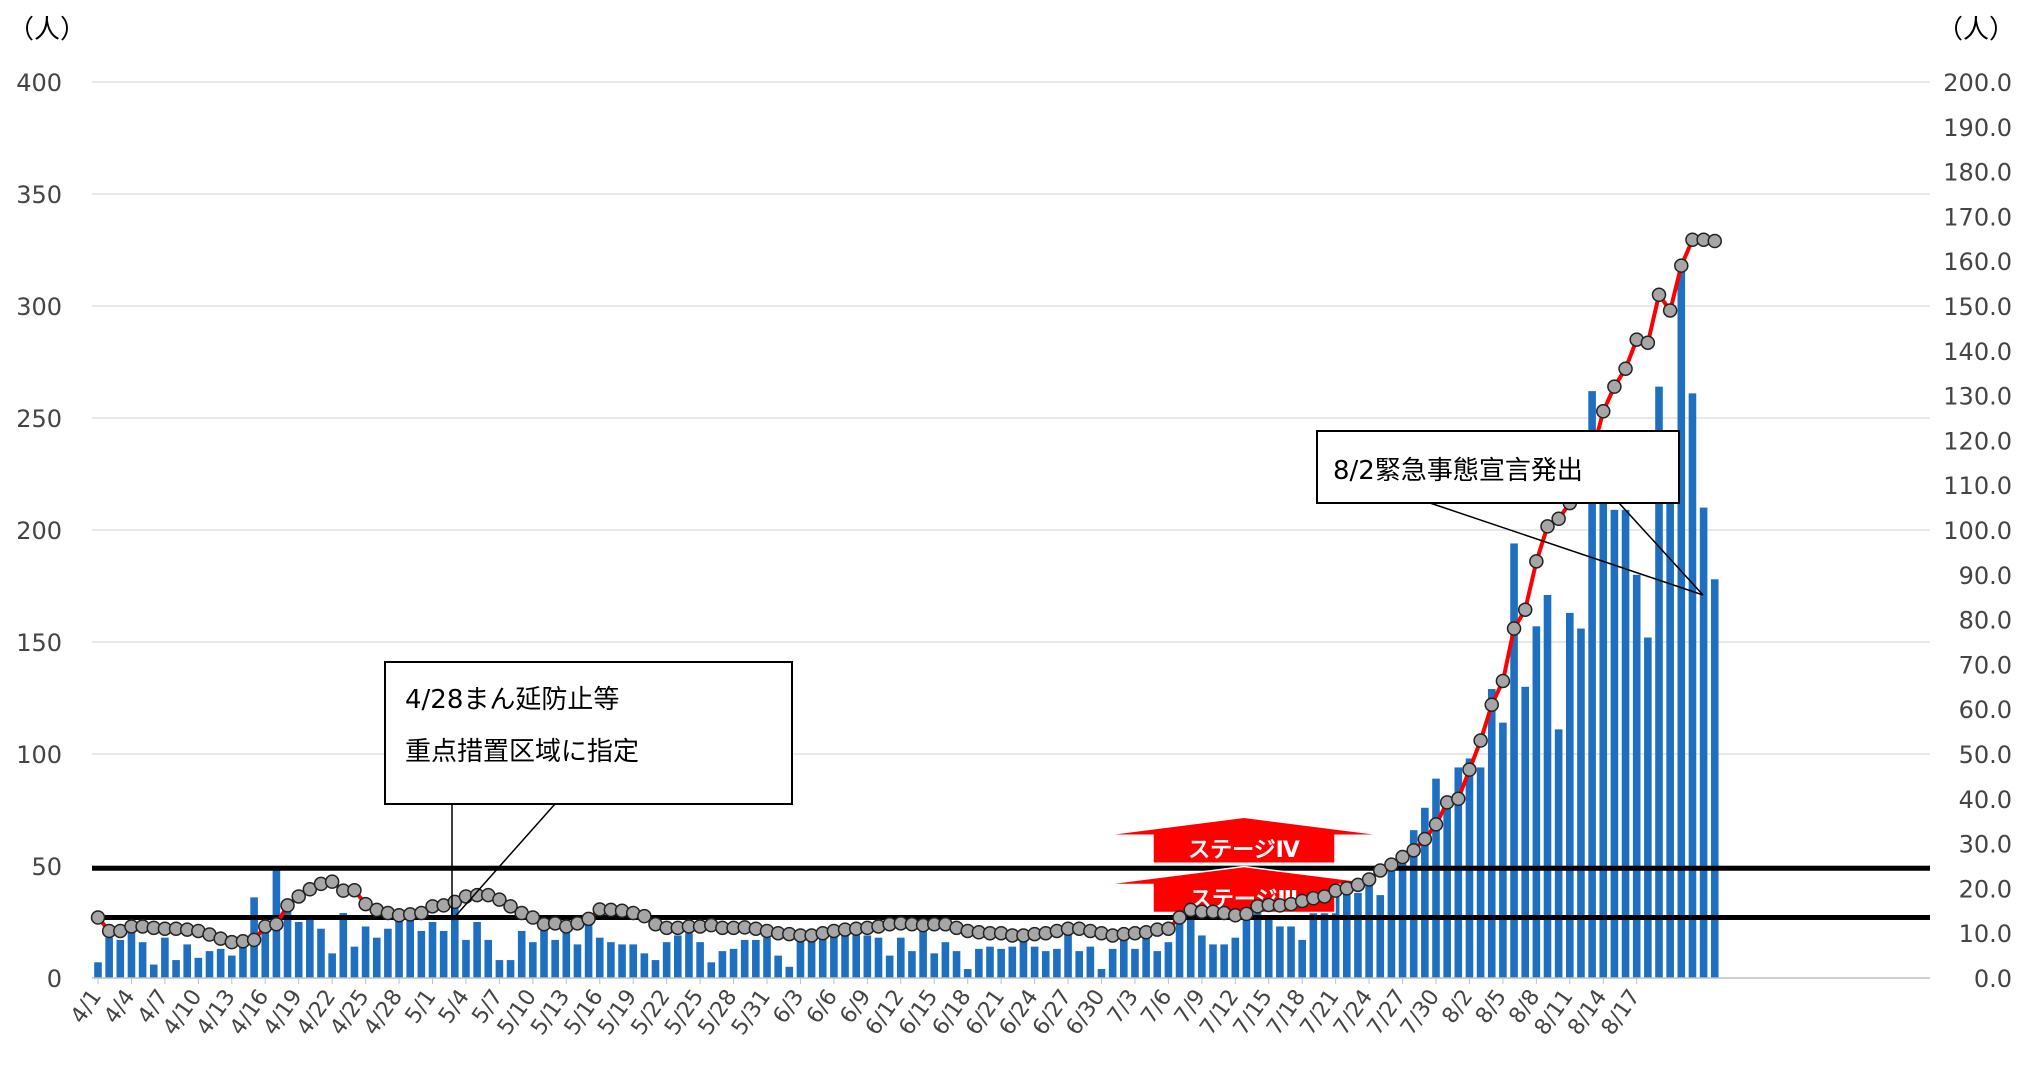  Describe the element at coordinates (1977, 83) in the screenshot. I see `right-y-tick-label: 200.0` at that location.